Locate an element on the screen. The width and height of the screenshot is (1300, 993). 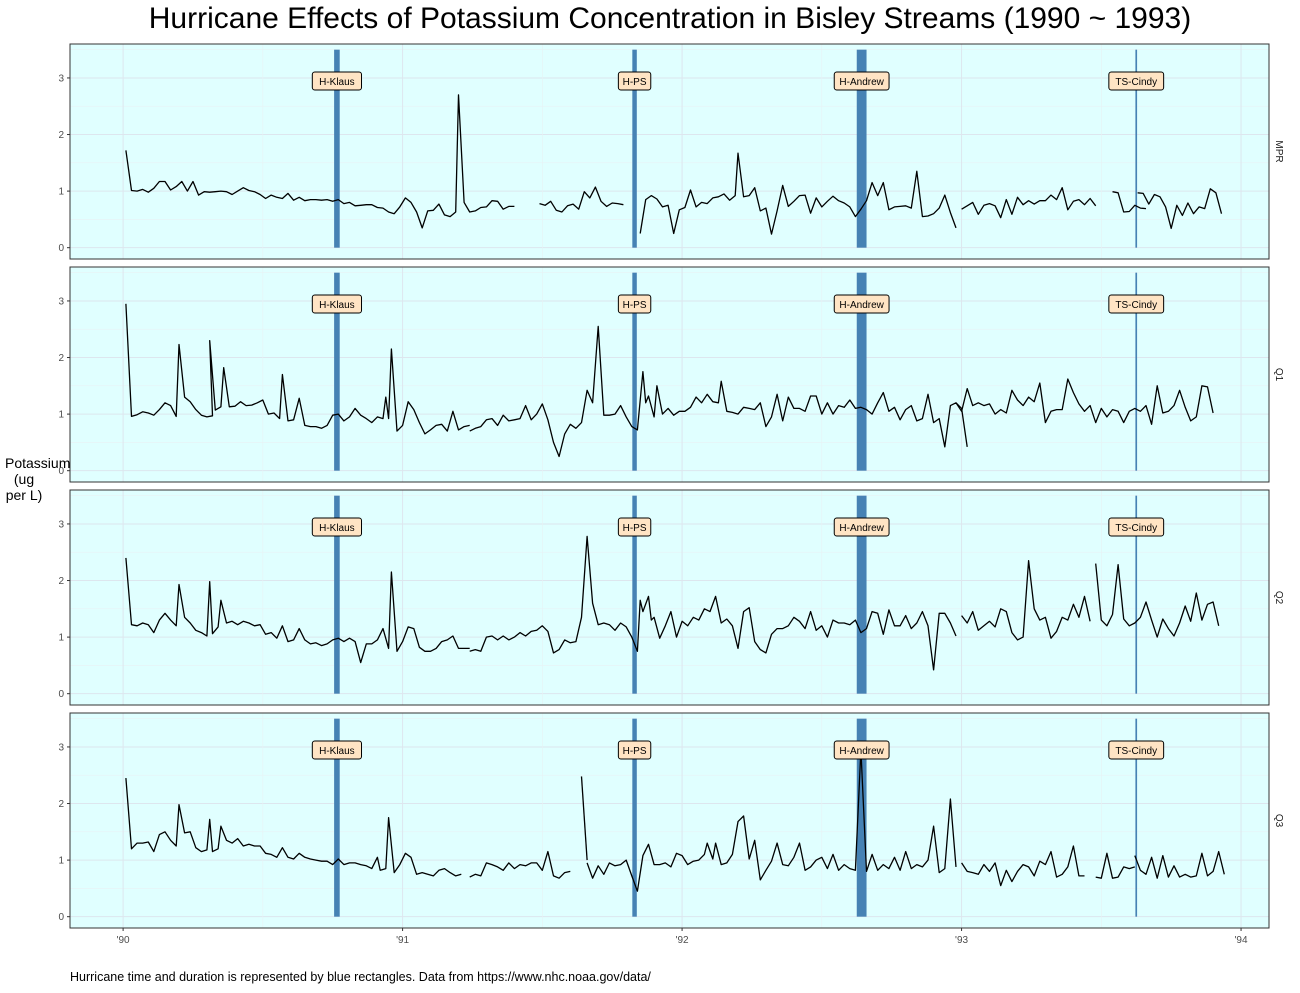
x-tick-label: '94 is located at coordinates (1241, 940).